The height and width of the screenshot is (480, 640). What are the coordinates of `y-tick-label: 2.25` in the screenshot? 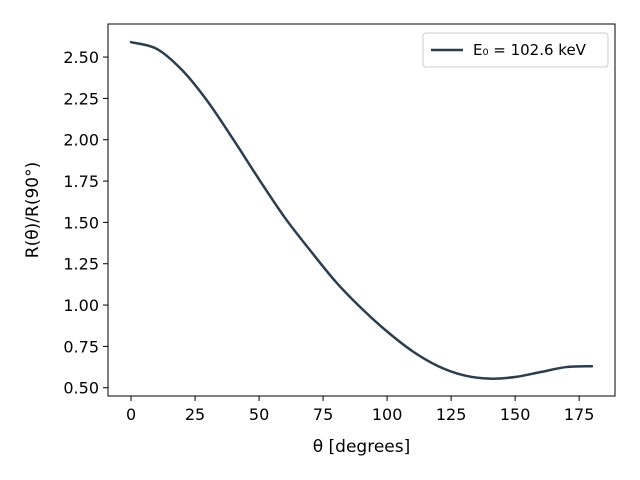 It's located at (81, 98).